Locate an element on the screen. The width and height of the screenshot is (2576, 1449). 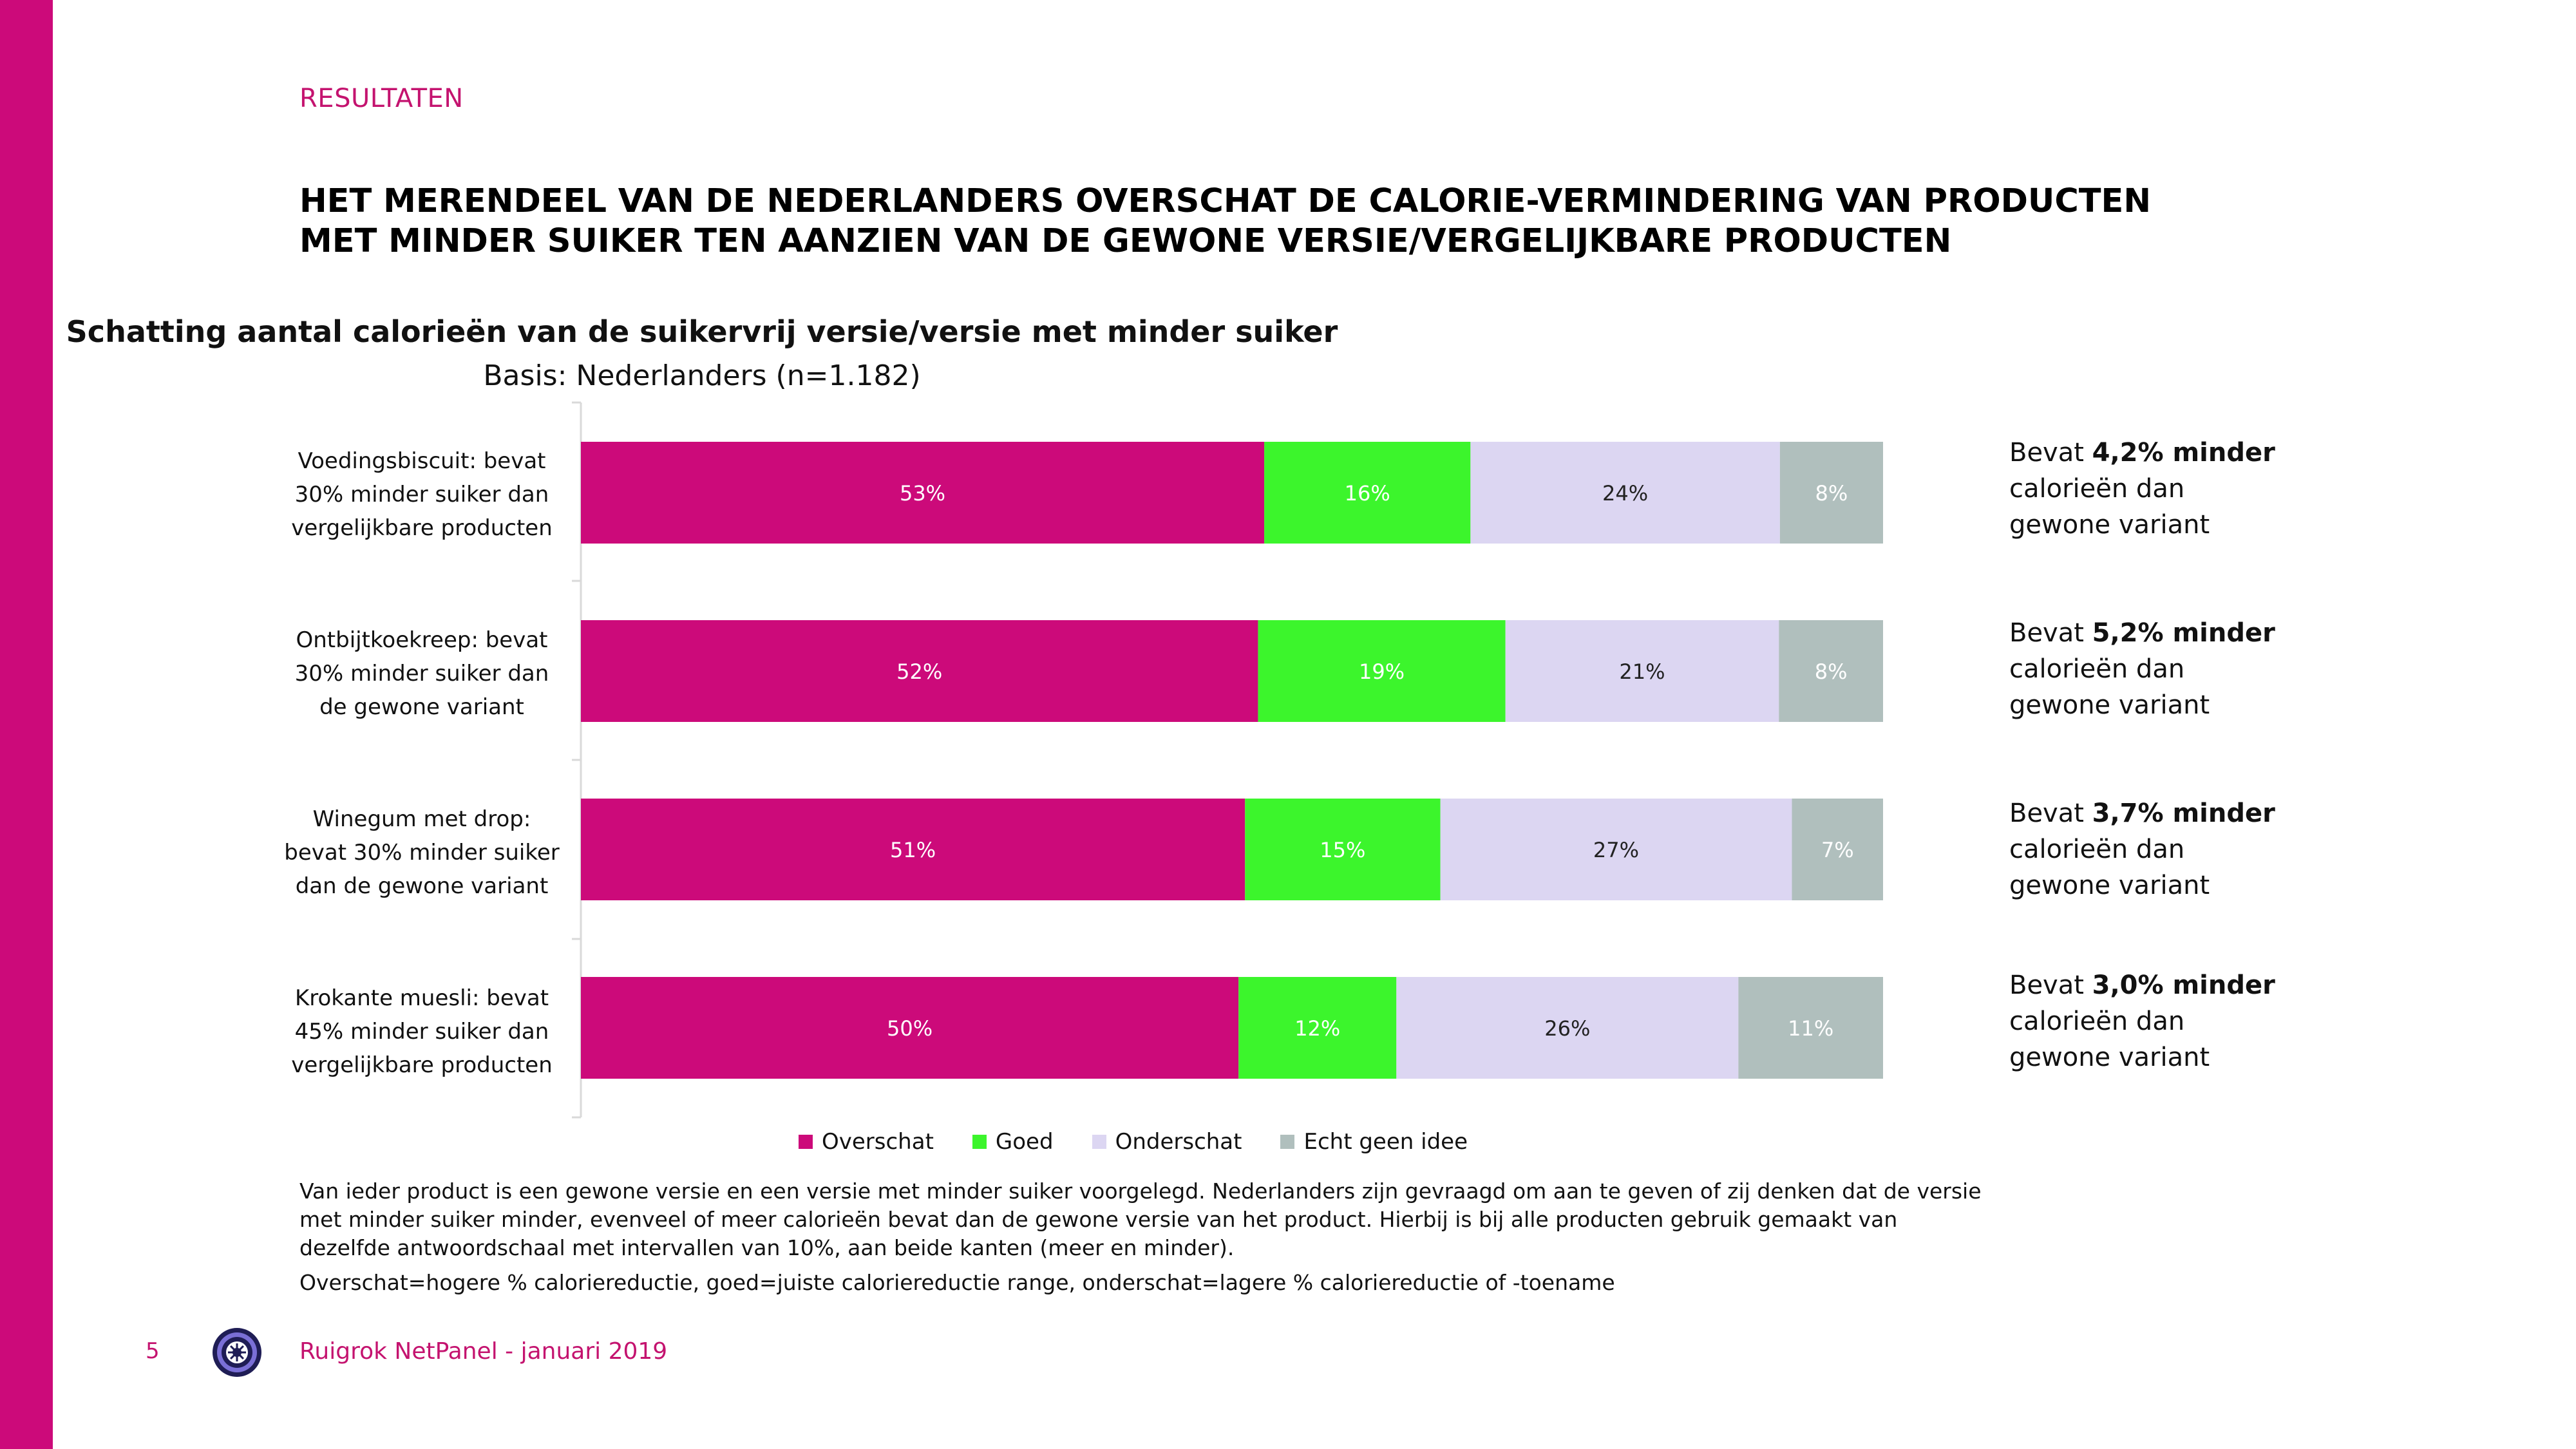
legend-item-goed: Goed is located at coordinates (1013, 1142).